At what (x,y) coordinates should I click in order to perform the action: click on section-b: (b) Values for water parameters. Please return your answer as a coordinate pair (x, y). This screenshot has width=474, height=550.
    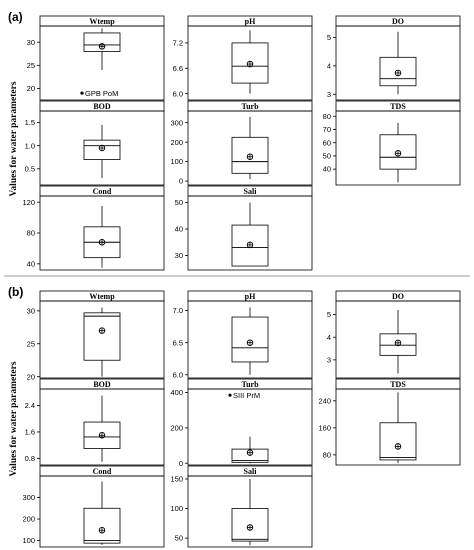
    Looking at the image, I should click on (15, 381).